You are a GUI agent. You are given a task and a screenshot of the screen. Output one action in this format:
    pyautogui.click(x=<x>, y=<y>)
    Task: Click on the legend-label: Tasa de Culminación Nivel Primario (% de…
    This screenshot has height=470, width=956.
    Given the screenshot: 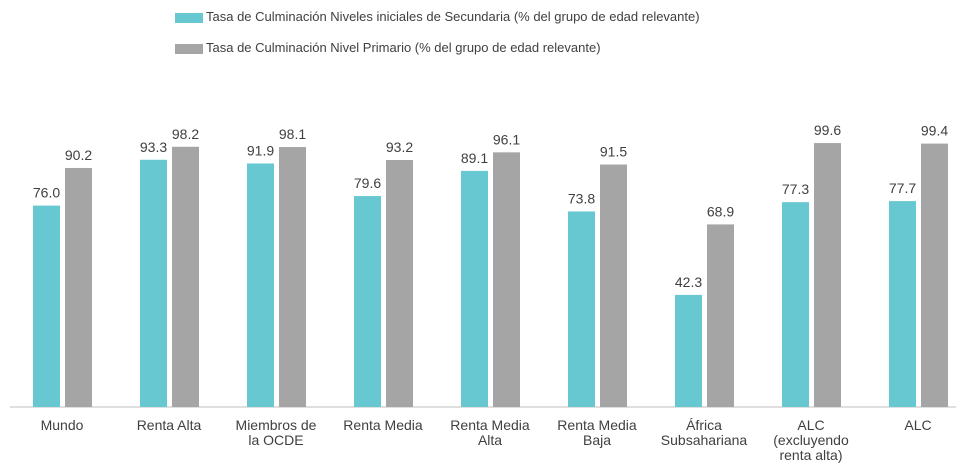 What is the action you would take?
    pyautogui.click(x=403, y=47)
    